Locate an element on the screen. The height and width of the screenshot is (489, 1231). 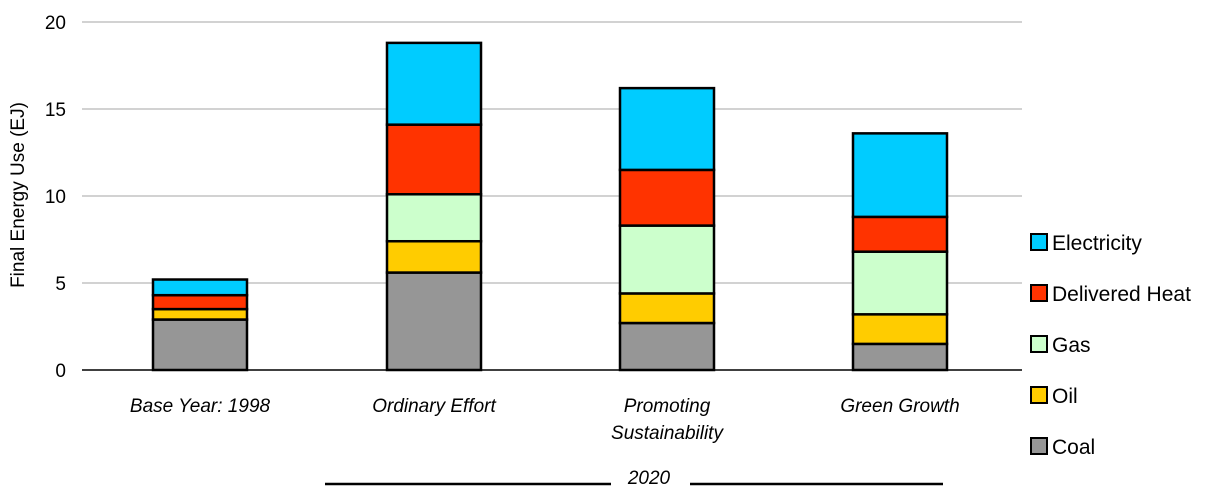
y-tick-label: 5 is located at coordinates (60, 284).